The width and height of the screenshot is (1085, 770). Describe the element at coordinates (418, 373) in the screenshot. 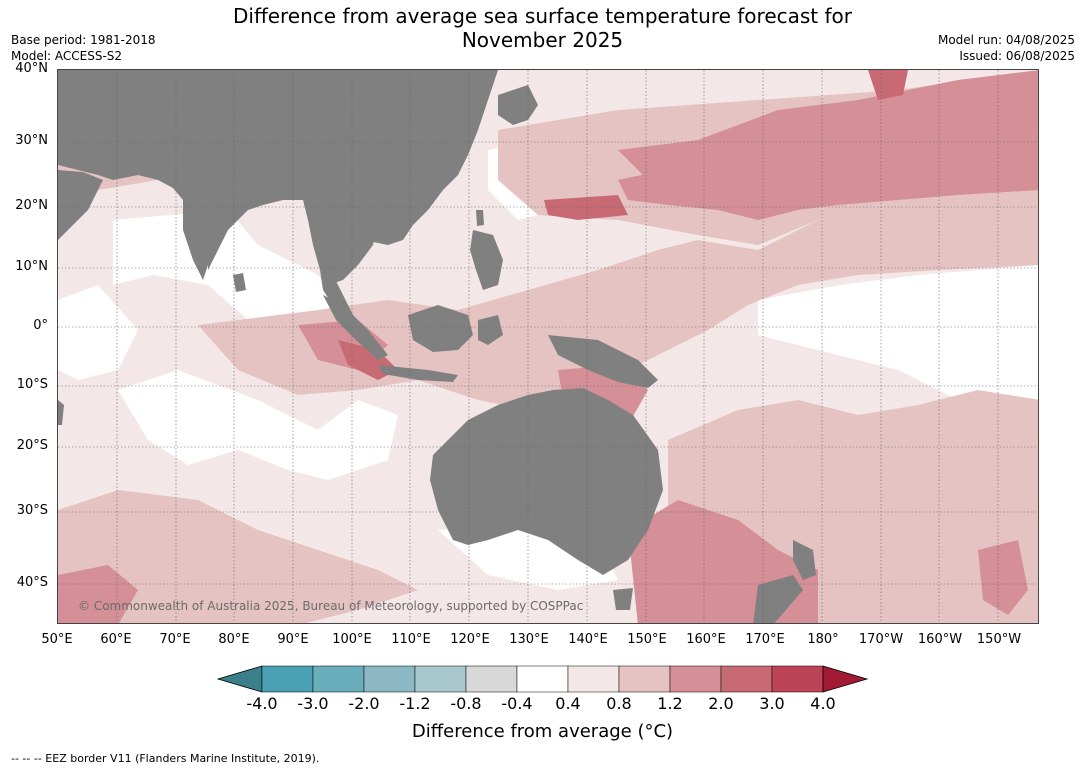

I see `land-java` at that location.